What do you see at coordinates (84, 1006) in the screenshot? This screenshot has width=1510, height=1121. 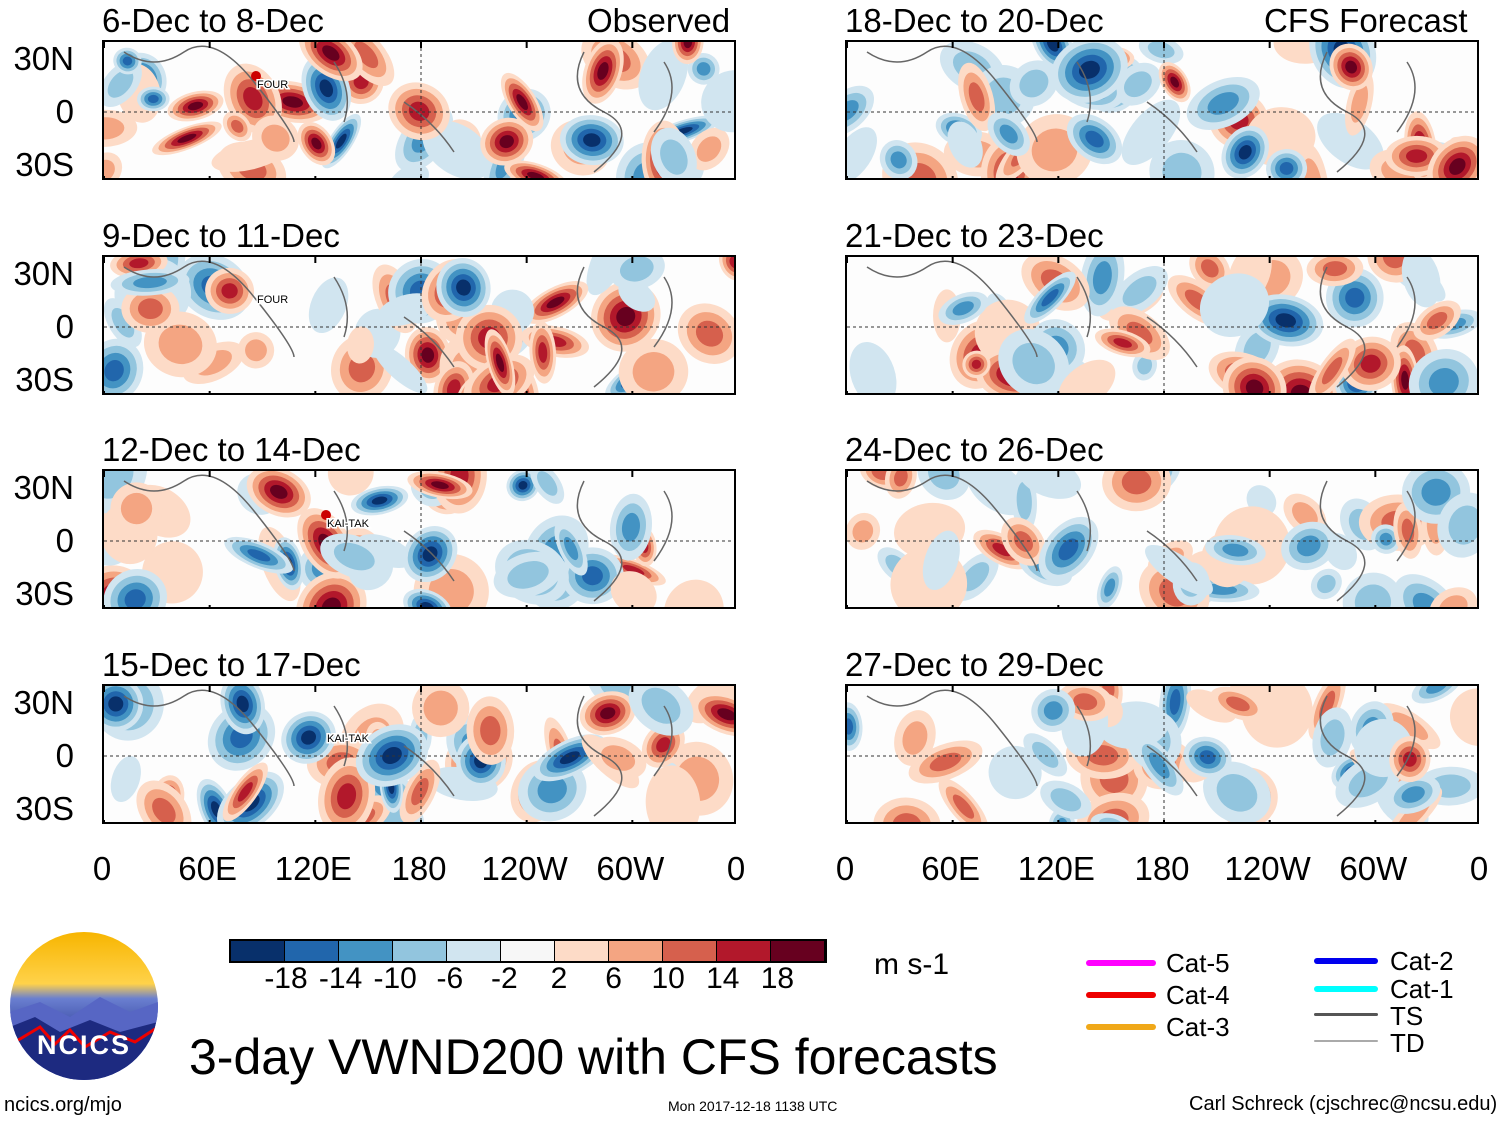 I see `ncics-logo: NCICS` at bounding box center [84, 1006].